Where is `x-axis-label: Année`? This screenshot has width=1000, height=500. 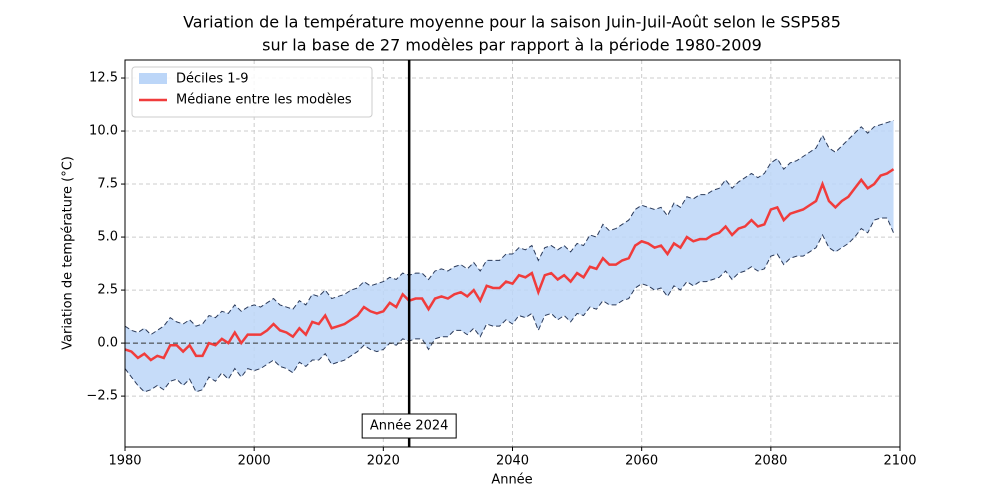 x-axis-label: Année is located at coordinates (511, 480).